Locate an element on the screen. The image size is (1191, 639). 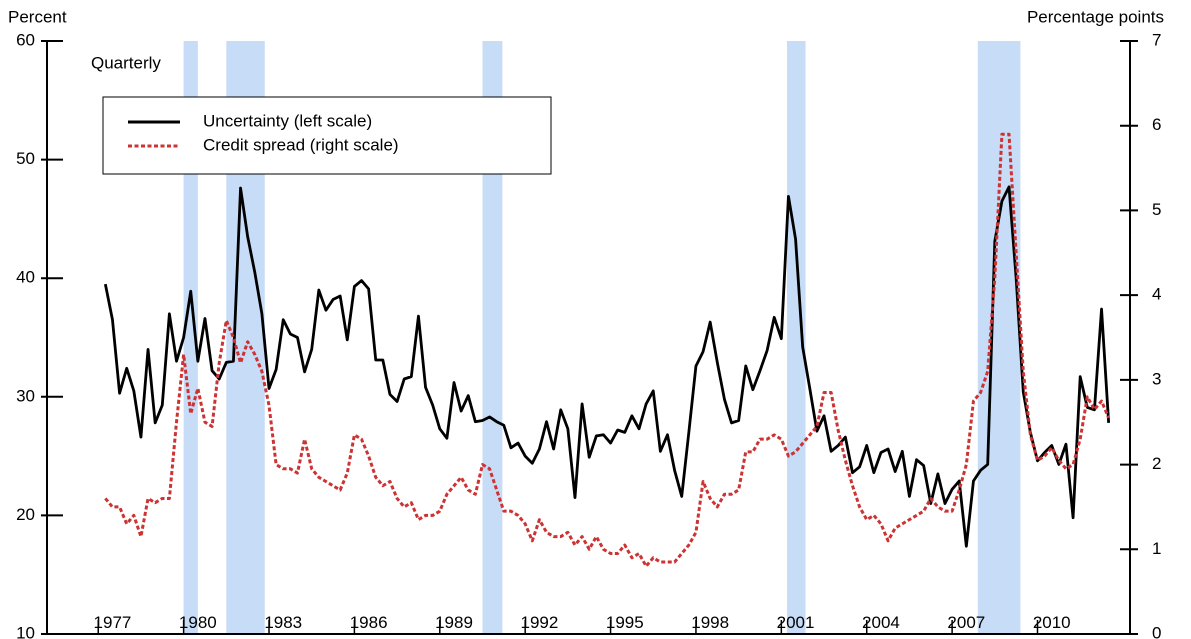
y2-axis-label: Percentage points is located at coordinates (1095, 16).